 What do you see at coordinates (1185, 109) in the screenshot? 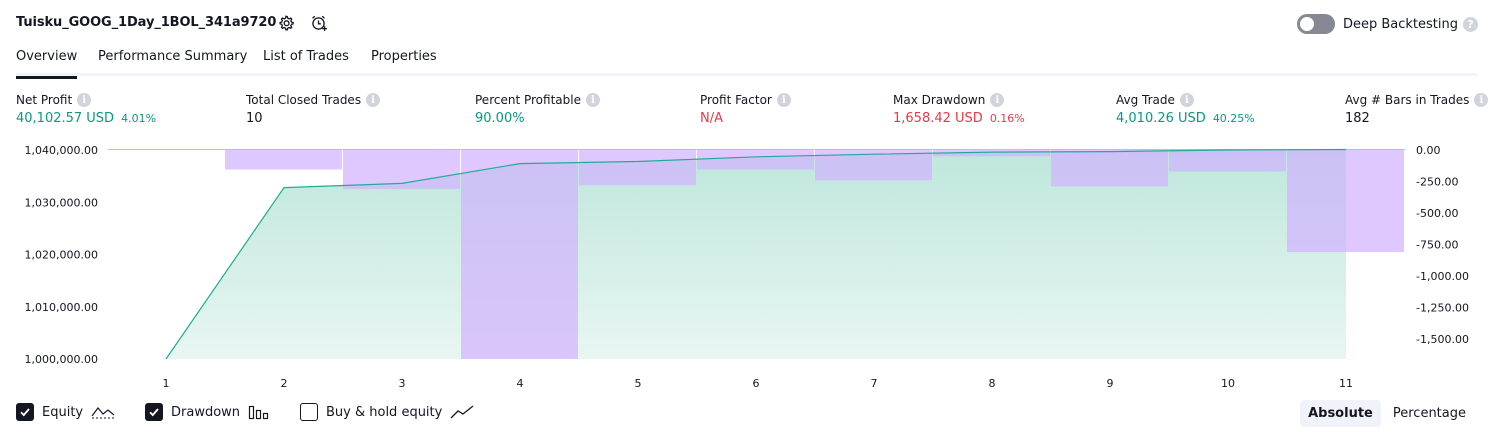
I see `metric-avg-trade: Avg Trade i 4,010.26 USD 40.25%` at bounding box center [1185, 109].